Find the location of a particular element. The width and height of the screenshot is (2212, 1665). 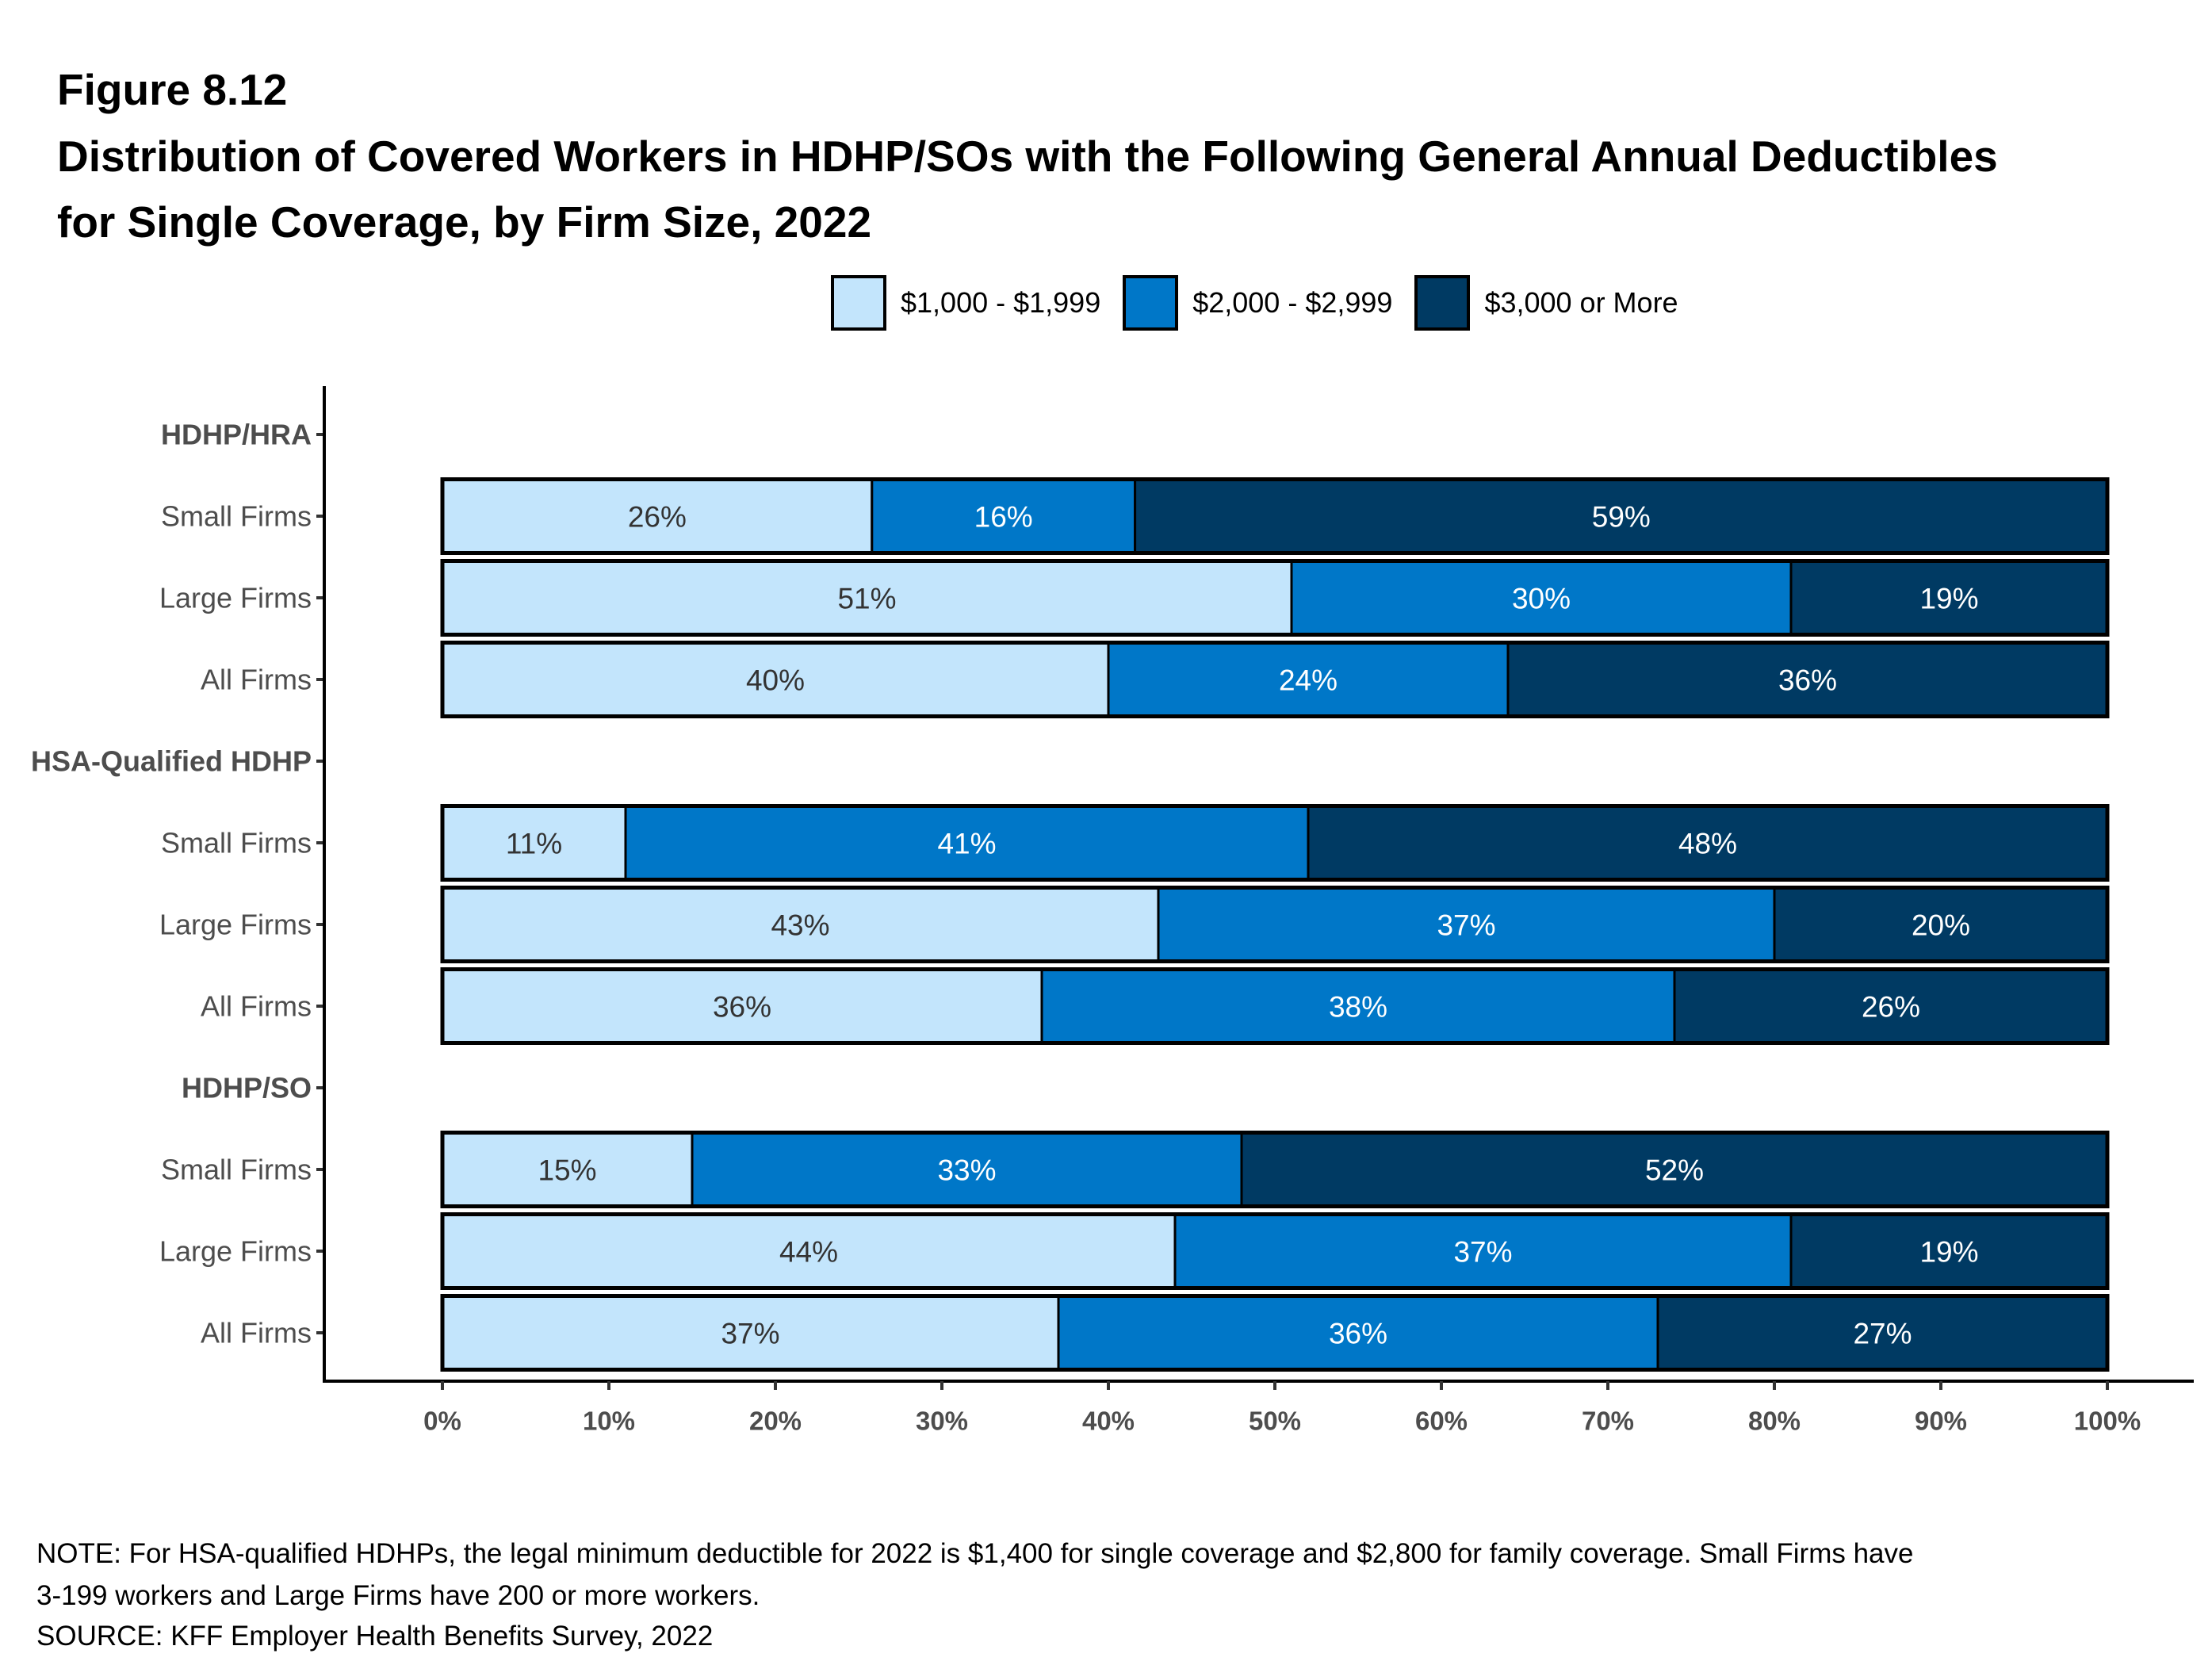

data-label: 16% is located at coordinates (1003, 517).